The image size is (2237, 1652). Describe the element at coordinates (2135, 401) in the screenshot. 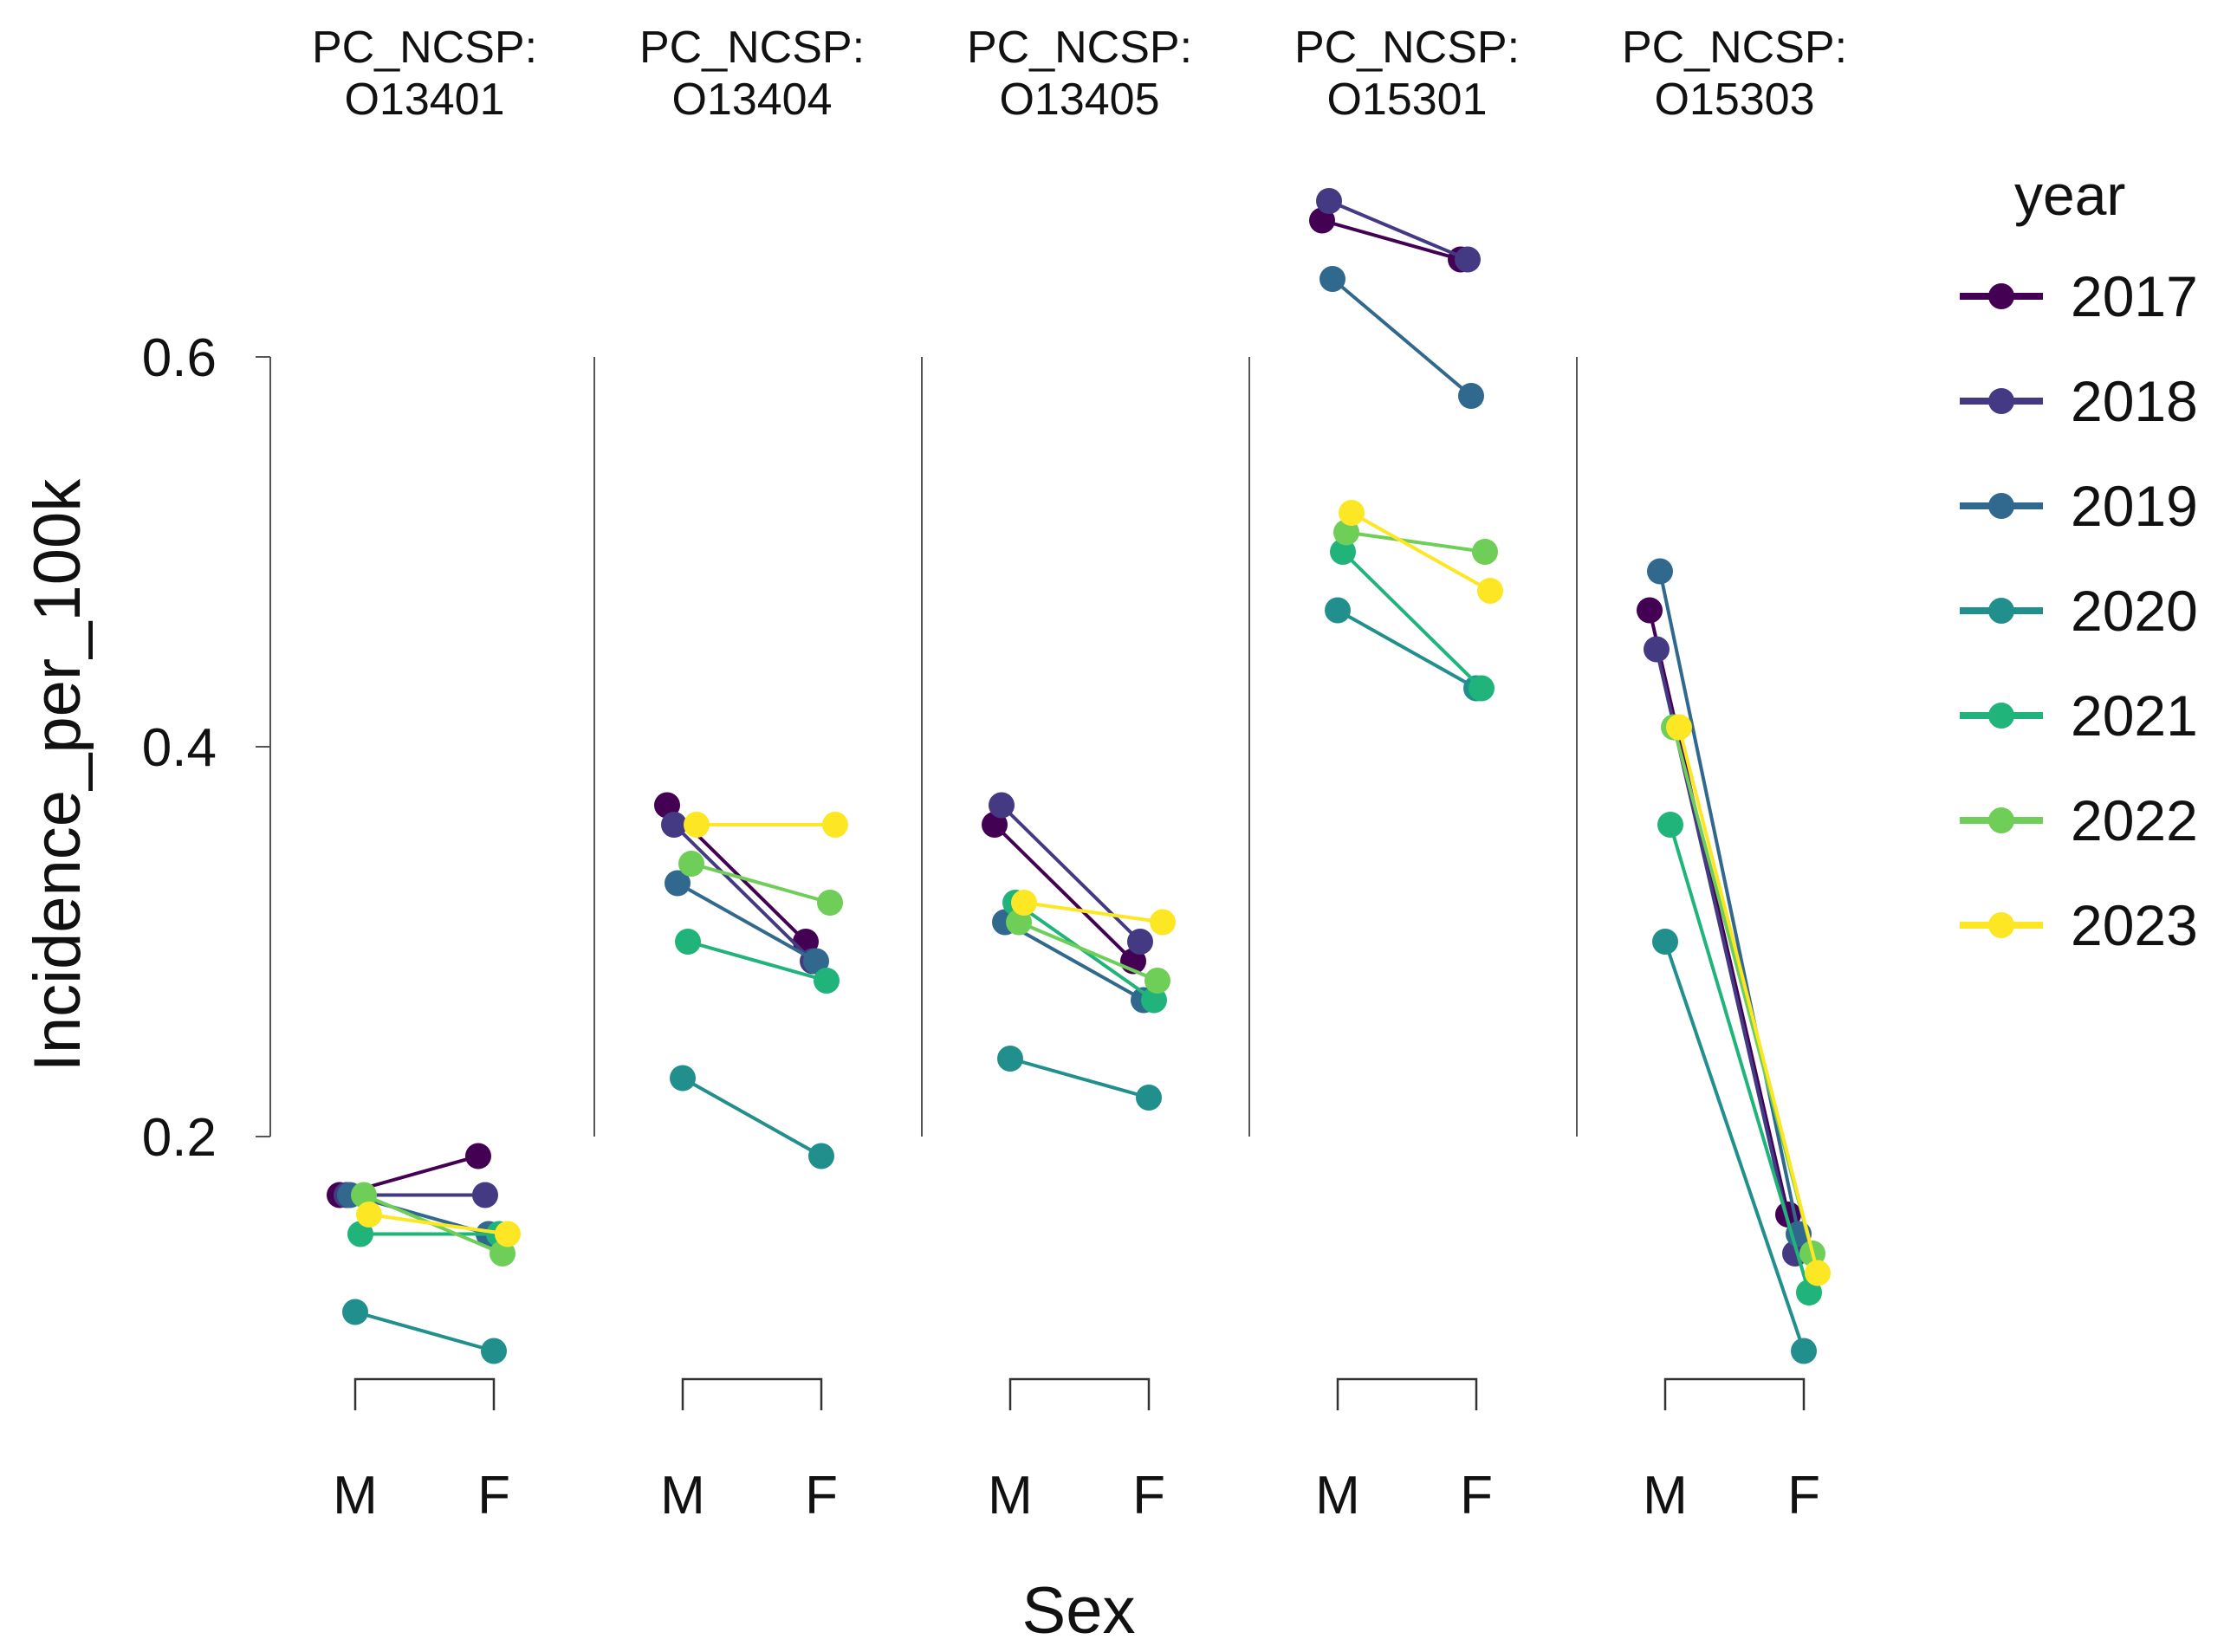

I see `legend-label-2018: 2018` at that location.